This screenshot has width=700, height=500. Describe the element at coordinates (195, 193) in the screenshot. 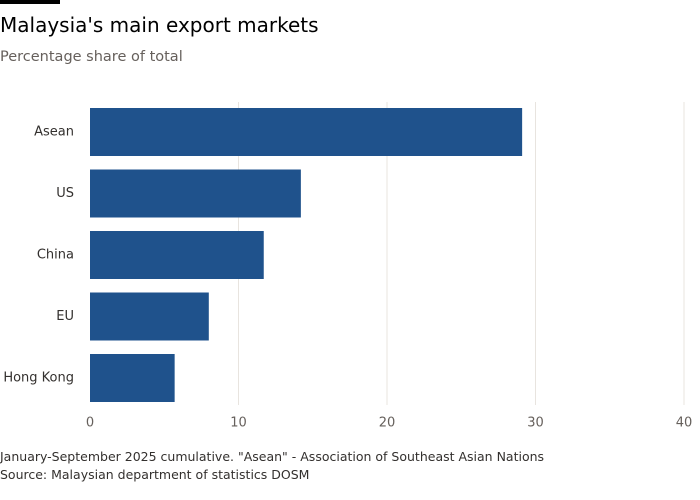

I see `bar-us` at that location.